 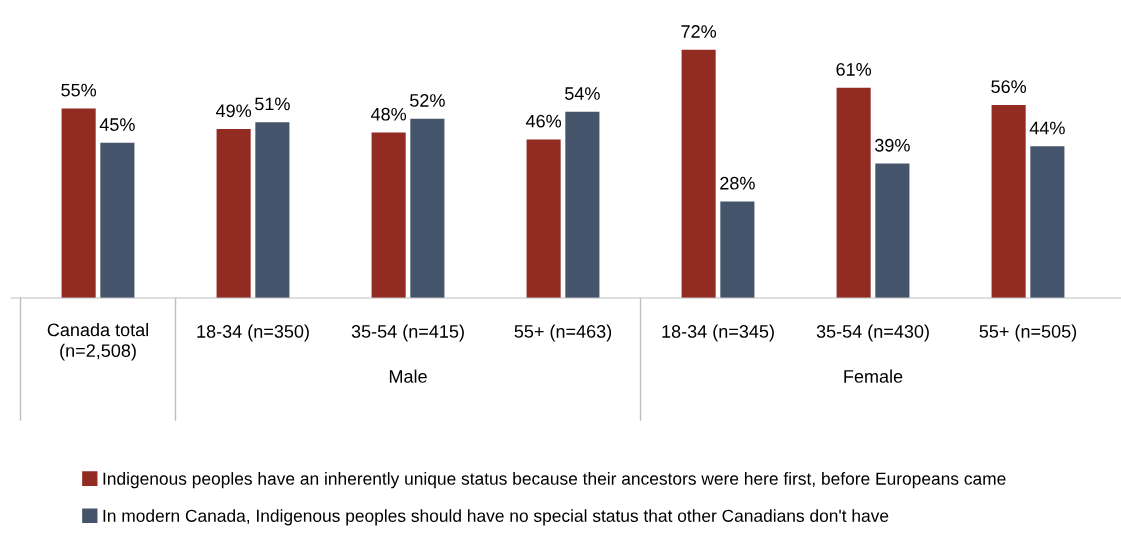 What do you see at coordinates (97, 342) in the screenshot?
I see `x-tick-label: Canada total (n=2,508)` at bounding box center [97, 342].